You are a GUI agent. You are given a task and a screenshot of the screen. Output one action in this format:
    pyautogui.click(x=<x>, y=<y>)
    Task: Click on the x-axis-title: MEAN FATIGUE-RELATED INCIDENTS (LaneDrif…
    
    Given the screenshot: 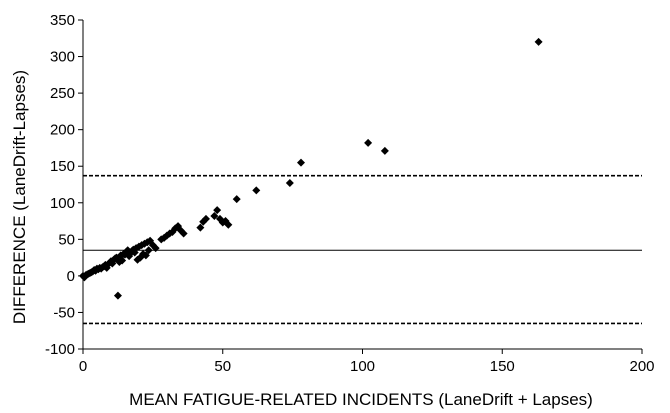 What is the action you would take?
    pyautogui.click(x=361, y=399)
    